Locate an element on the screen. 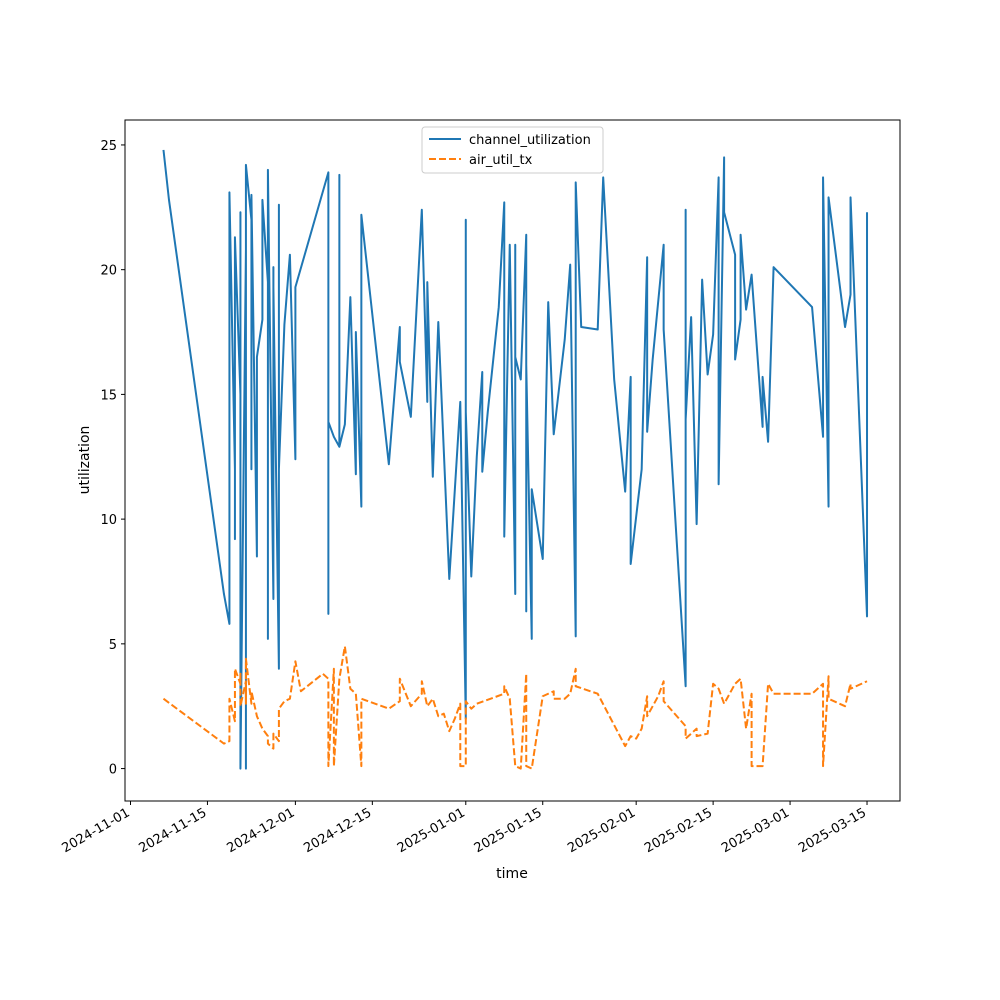  legend-box is located at coordinates (512, 150).